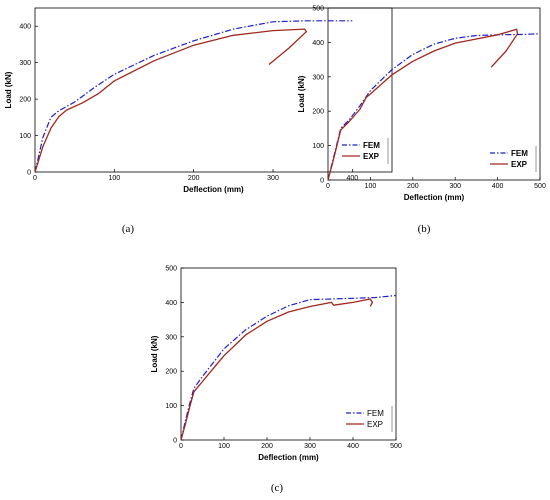 The width and height of the screenshot is (550, 500). I want to click on panel-caption: (b), so click(424, 229).